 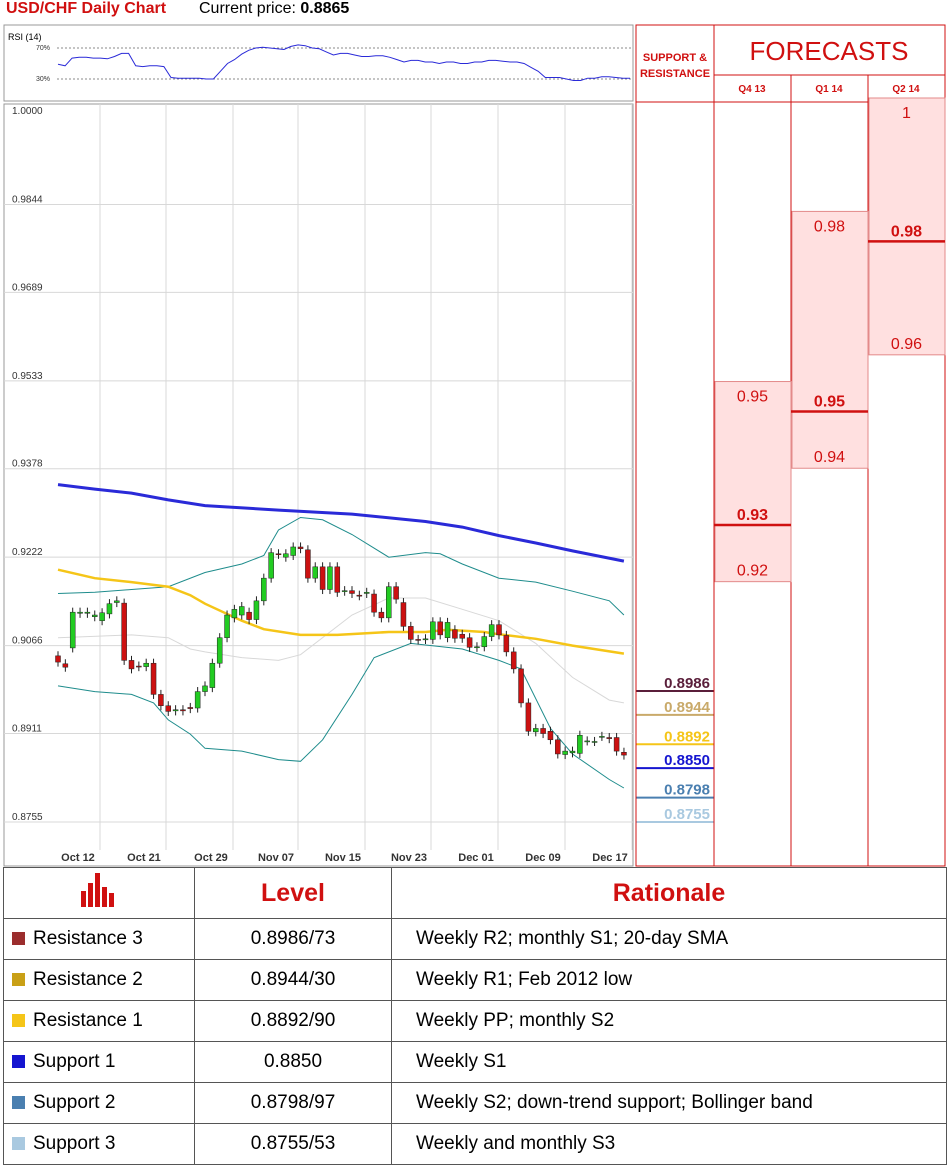 What do you see at coordinates (341, 566) in the screenshot?
I see `bollinger-upper-line` at bounding box center [341, 566].